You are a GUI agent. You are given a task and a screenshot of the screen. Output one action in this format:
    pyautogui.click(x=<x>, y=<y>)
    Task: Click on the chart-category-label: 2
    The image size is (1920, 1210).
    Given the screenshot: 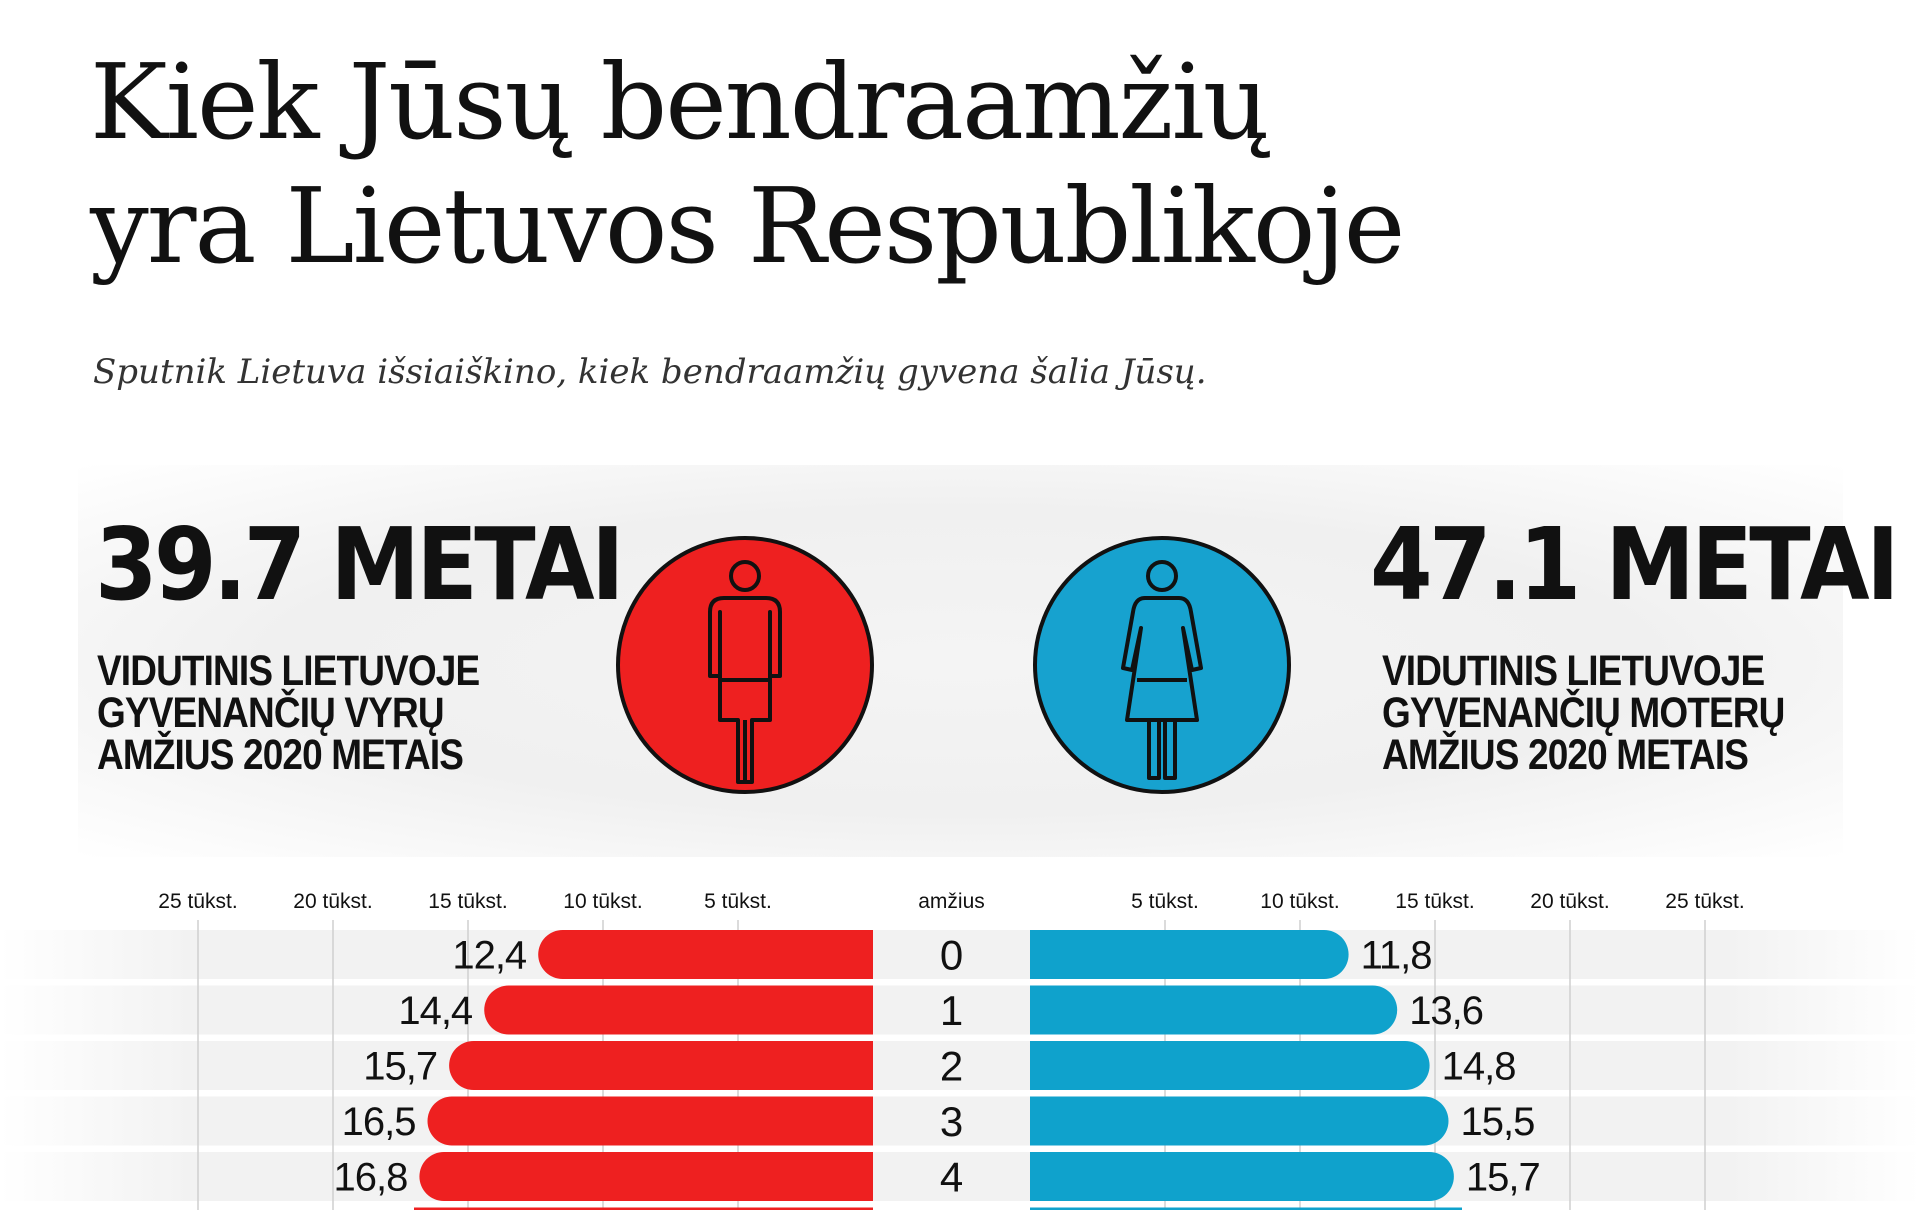 What is the action you would take?
    pyautogui.click(x=951, y=1066)
    